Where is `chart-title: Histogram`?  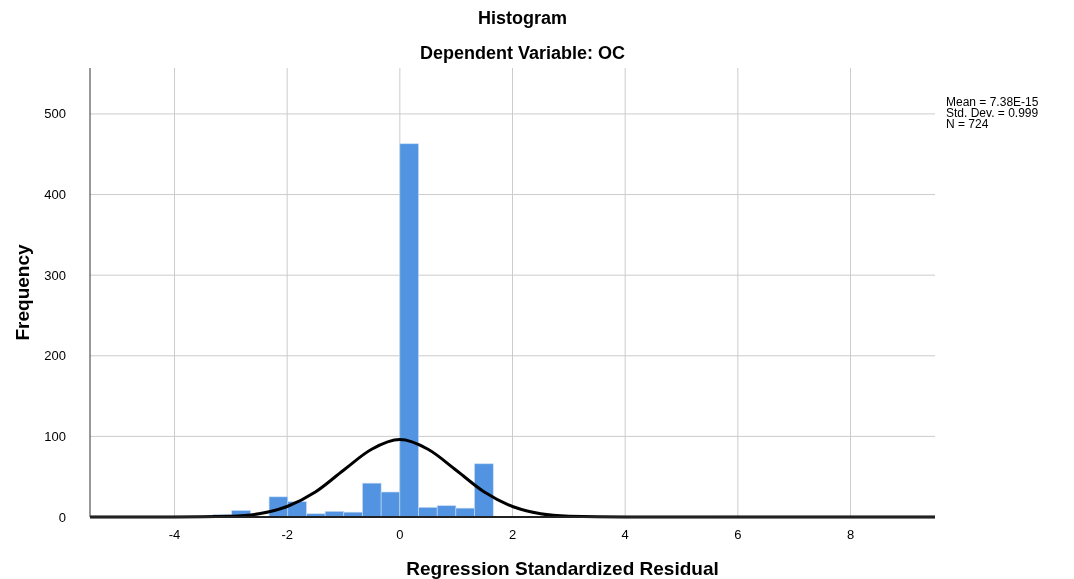 chart-title: Histogram is located at coordinates (522, 18).